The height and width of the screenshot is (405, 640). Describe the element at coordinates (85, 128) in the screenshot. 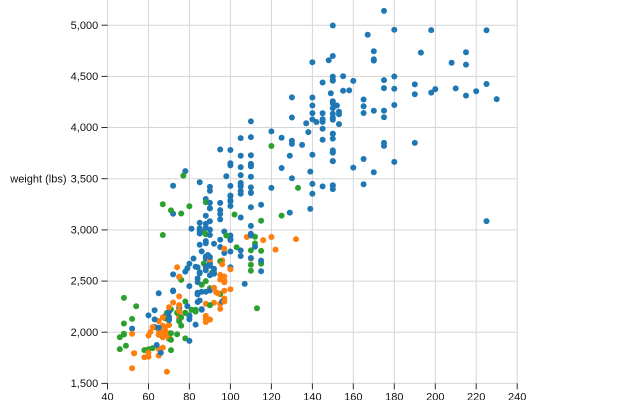

I see `svg-text: 4,000` at that location.